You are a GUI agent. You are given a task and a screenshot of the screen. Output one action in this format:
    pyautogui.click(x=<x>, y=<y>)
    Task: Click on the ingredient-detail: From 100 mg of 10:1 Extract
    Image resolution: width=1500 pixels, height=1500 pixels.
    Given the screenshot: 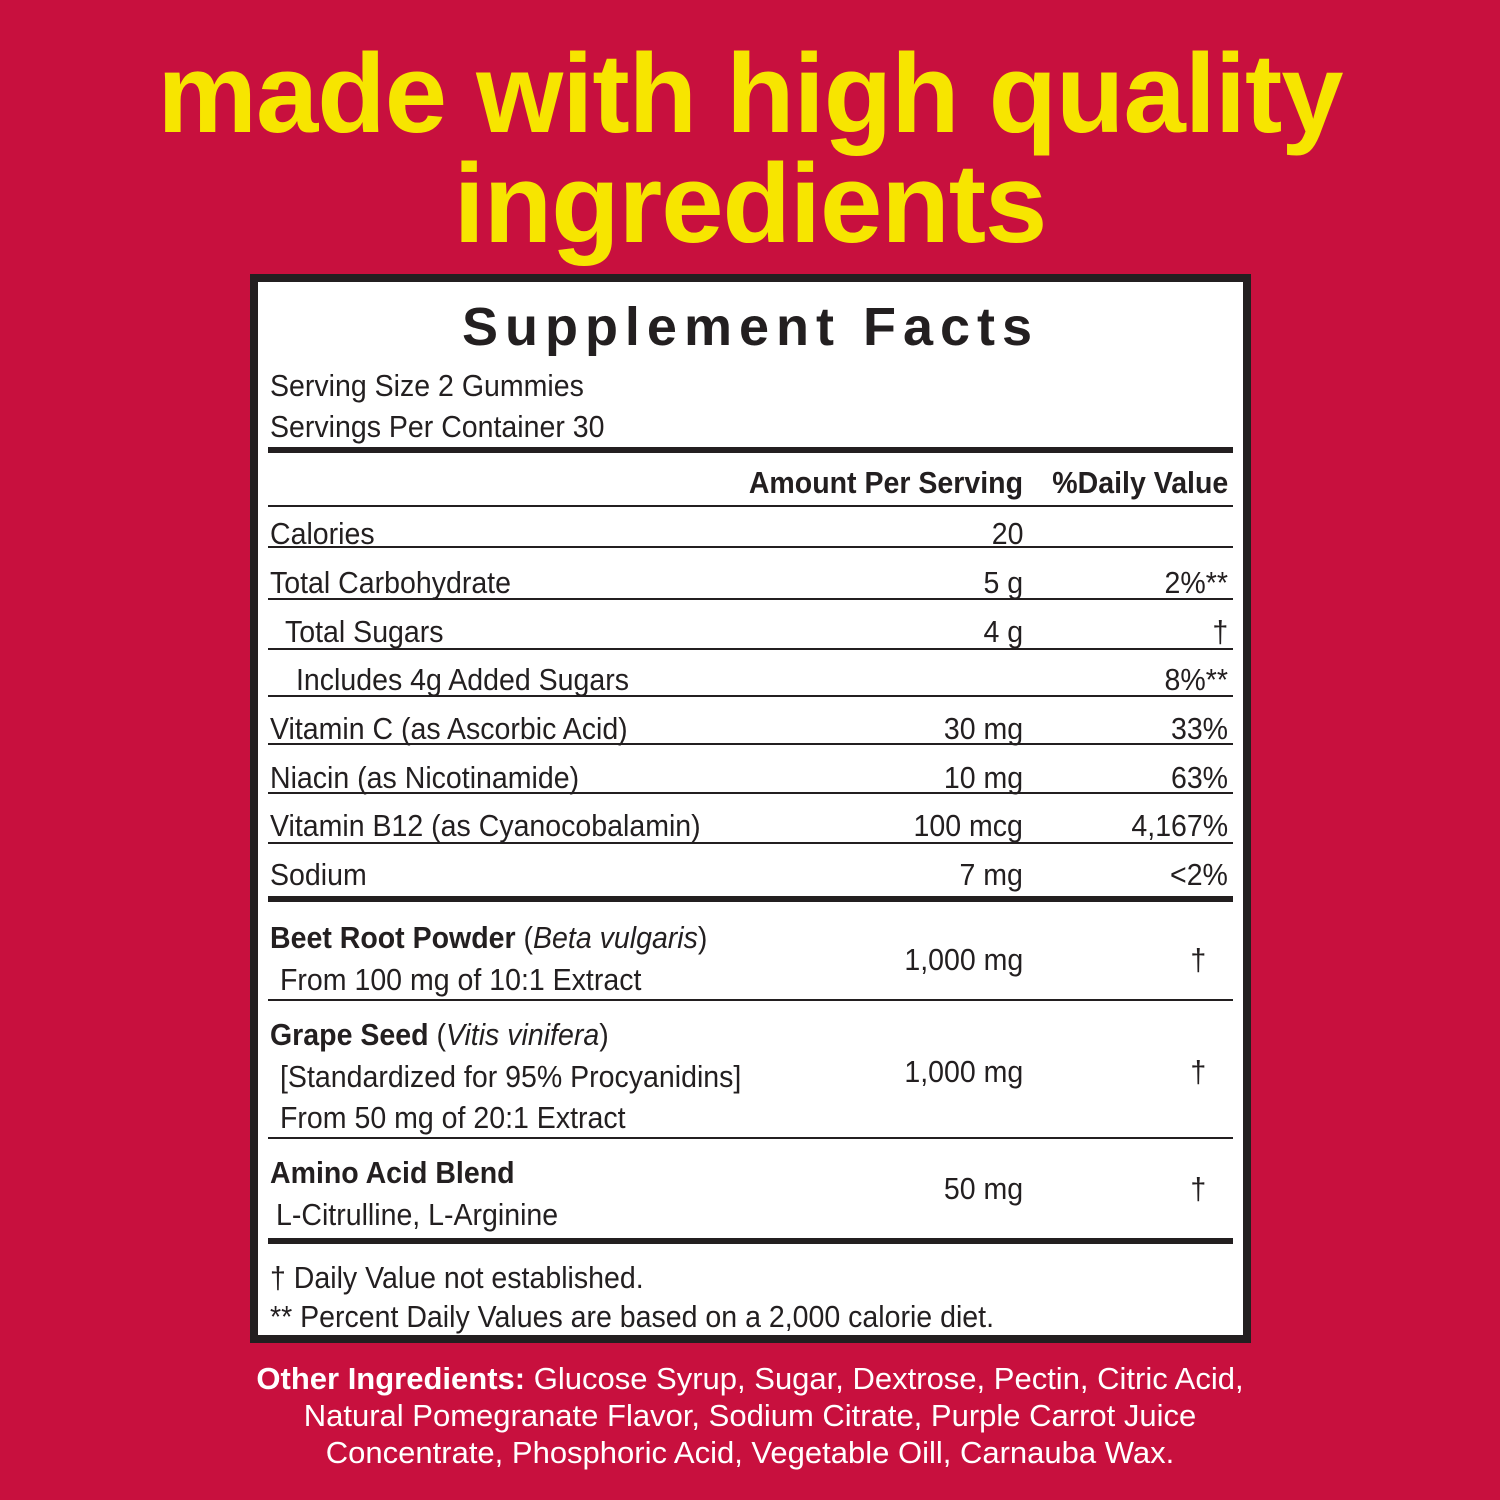 What is the action you would take?
    pyautogui.click(x=461, y=979)
    